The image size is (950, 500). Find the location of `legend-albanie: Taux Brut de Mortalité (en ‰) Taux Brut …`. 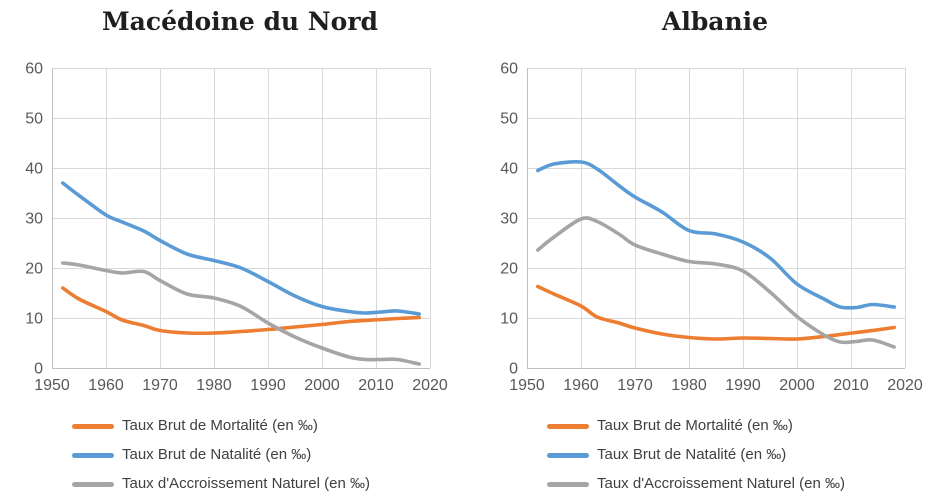

legend-albanie: Taux Brut de Mortalité (en ‰) Taux Brut … is located at coordinates (748, 455).